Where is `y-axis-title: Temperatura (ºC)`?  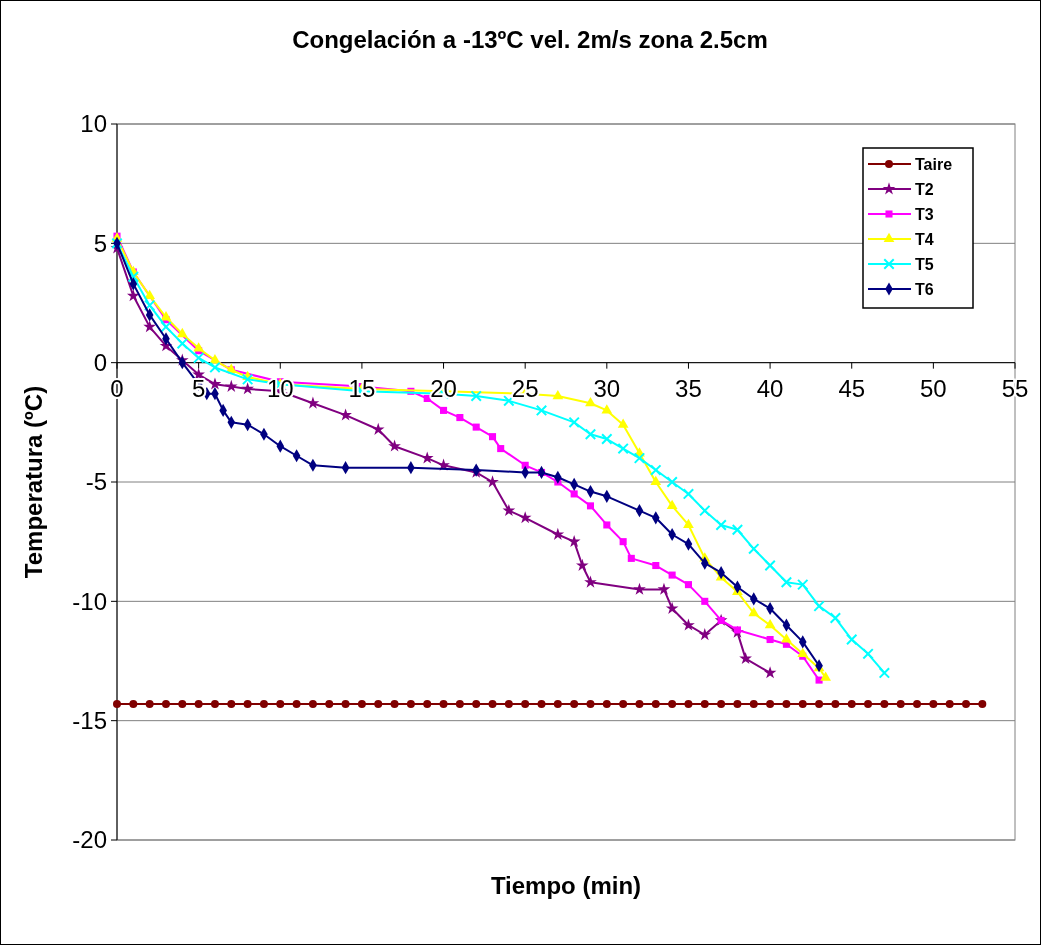
y-axis-title: Temperatura (ºC) is located at coordinates (33, 482).